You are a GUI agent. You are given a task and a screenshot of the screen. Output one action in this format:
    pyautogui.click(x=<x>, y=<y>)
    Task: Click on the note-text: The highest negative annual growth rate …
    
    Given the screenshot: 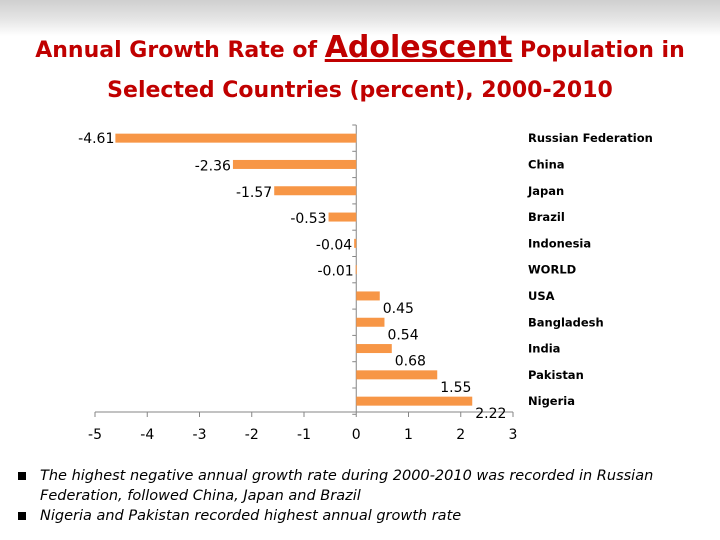 What is the action you would take?
    pyautogui.click(x=347, y=486)
    